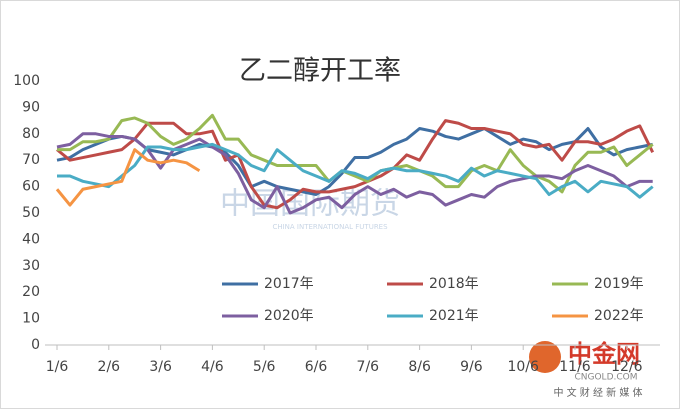 Image resolution: width=680 pixels, height=409 pixels. I want to click on y-tick-label: 40, so click(31, 239).